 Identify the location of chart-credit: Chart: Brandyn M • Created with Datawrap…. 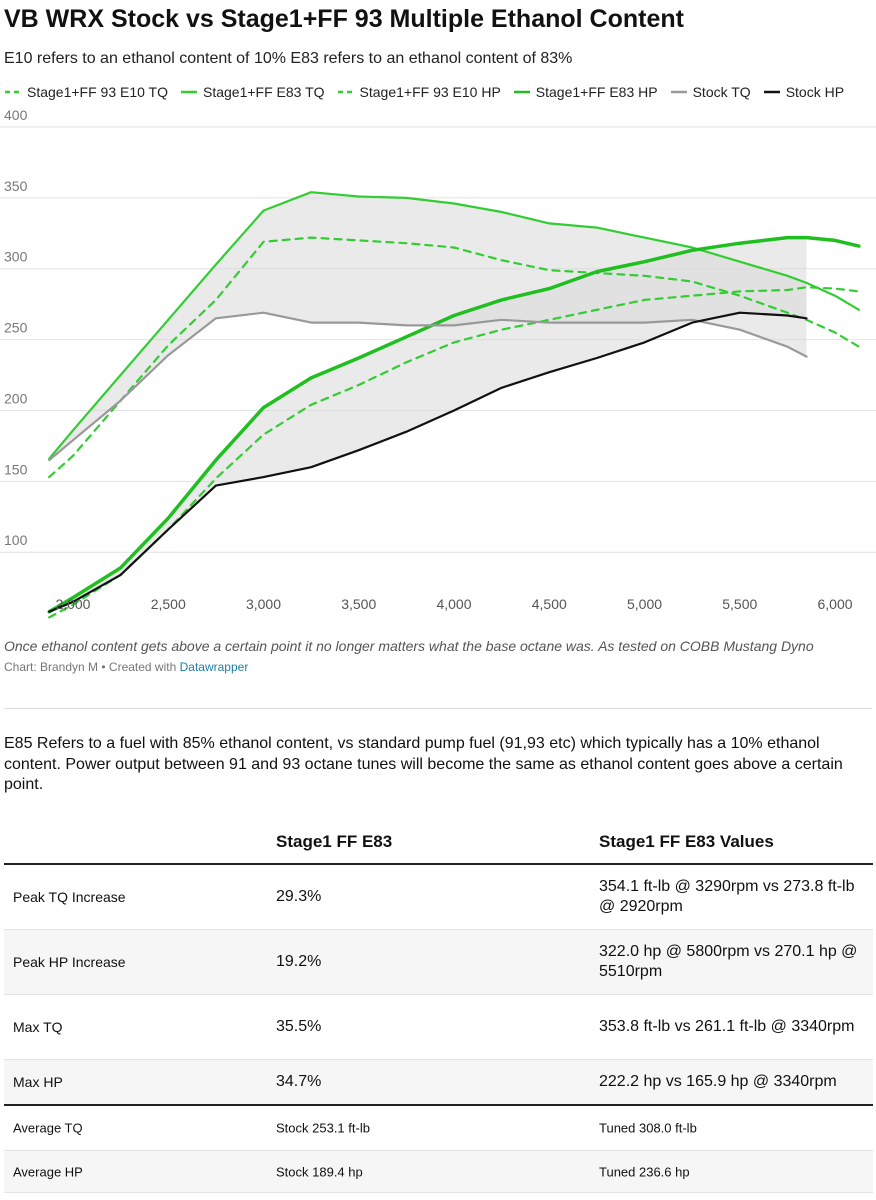
(126, 667).